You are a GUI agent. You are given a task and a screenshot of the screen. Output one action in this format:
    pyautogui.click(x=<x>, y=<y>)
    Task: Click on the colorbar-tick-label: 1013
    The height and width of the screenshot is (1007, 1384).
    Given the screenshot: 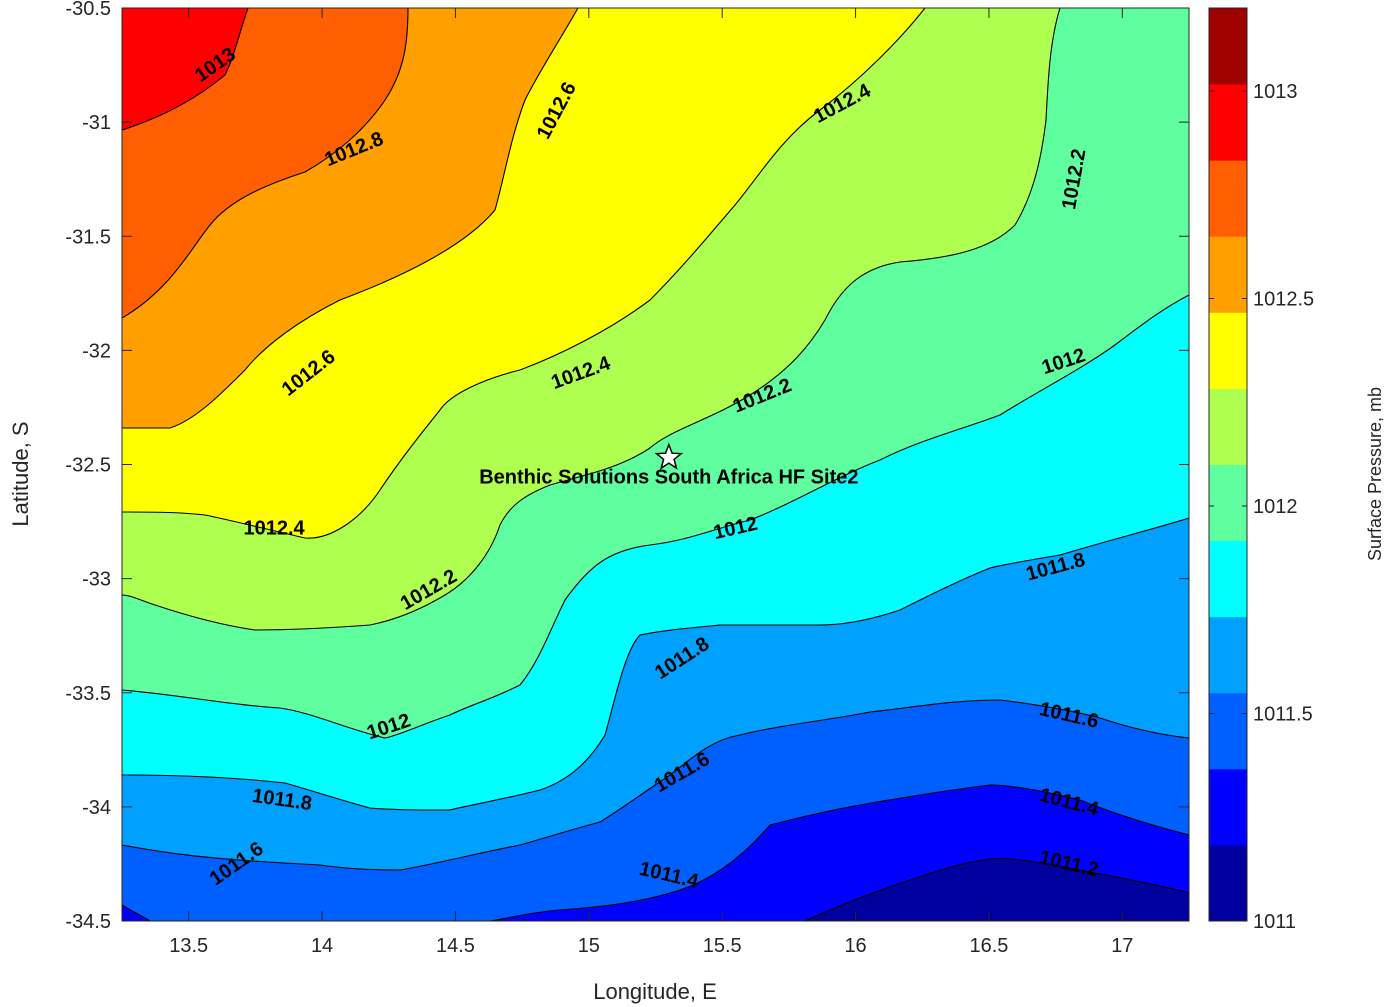 What is the action you would take?
    pyautogui.click(x=1275, y=92)
    